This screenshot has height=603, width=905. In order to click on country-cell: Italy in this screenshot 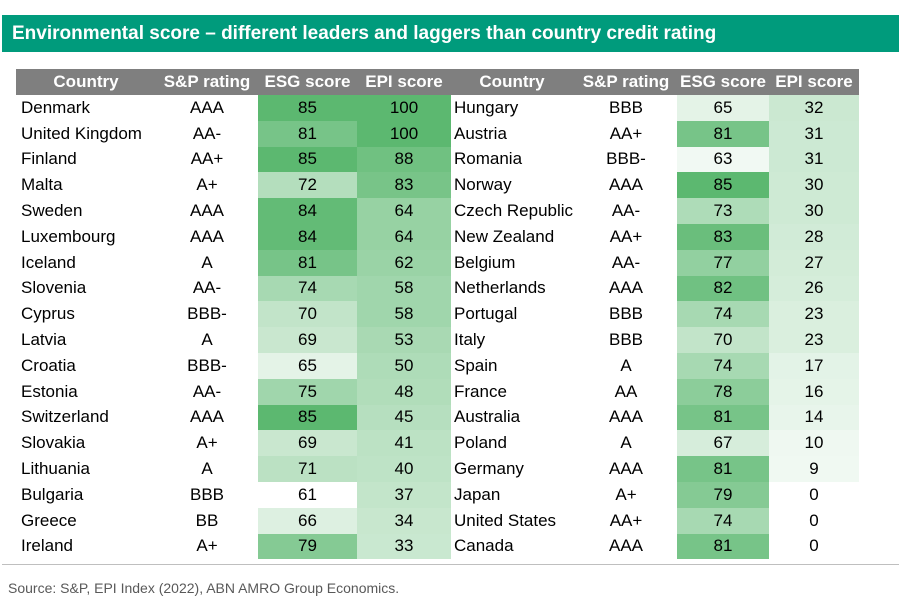, I will do `click(470, 340)`.